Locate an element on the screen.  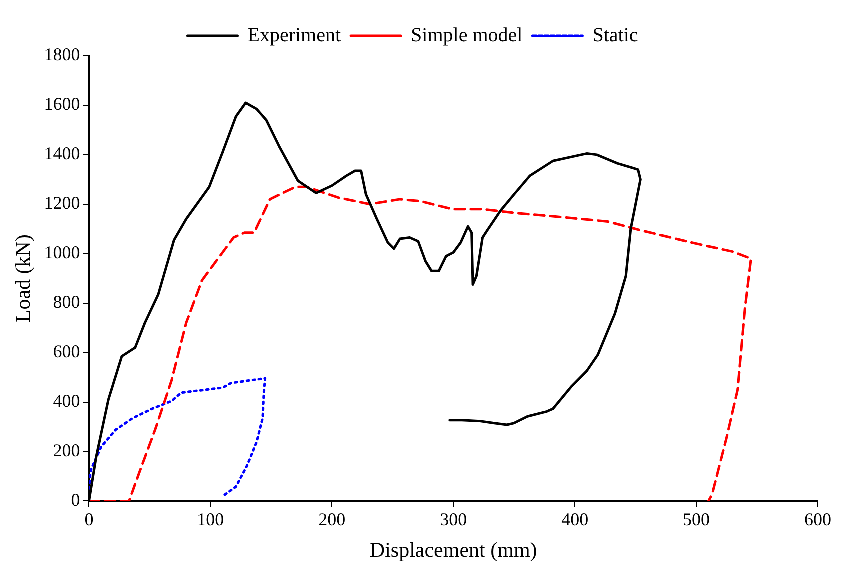
y-tick-label: 1200 is located at coordinates (62, 203).